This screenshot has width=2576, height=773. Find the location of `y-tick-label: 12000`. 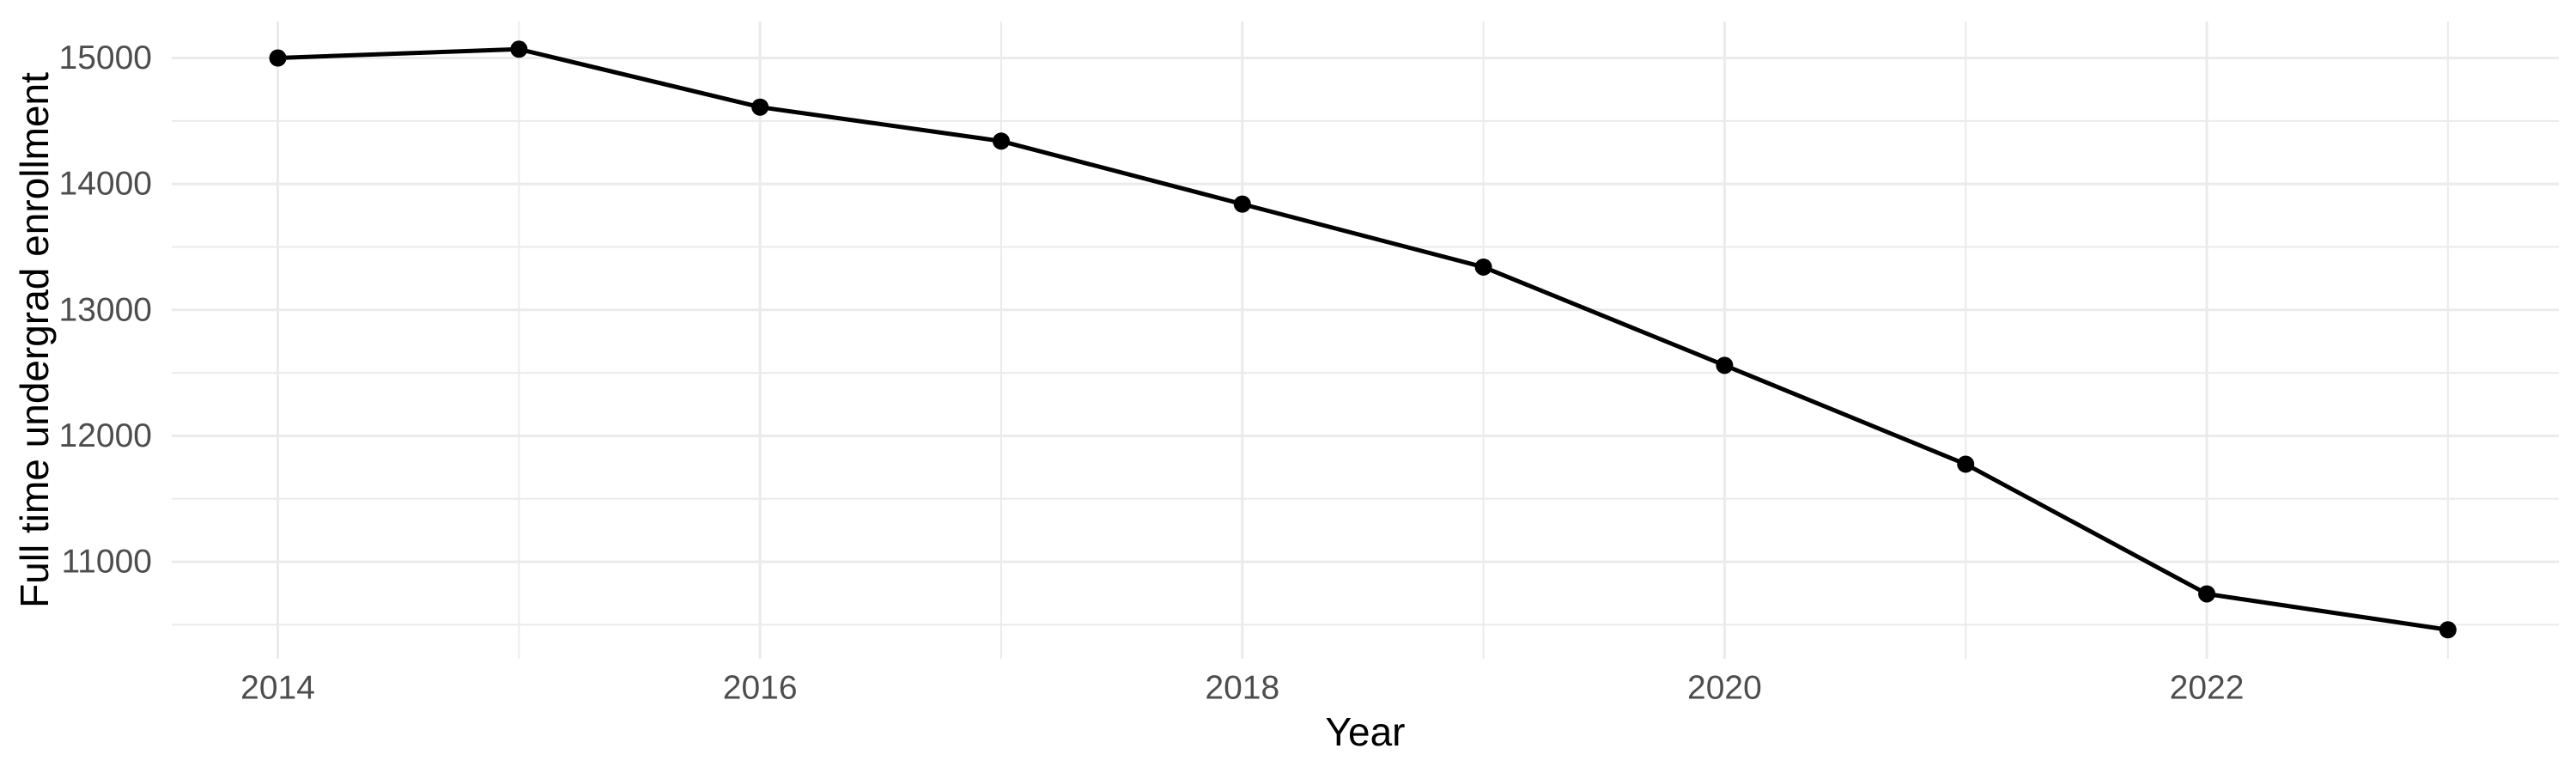

y-tick-label: 12000 is located at coordinates (106, 435).